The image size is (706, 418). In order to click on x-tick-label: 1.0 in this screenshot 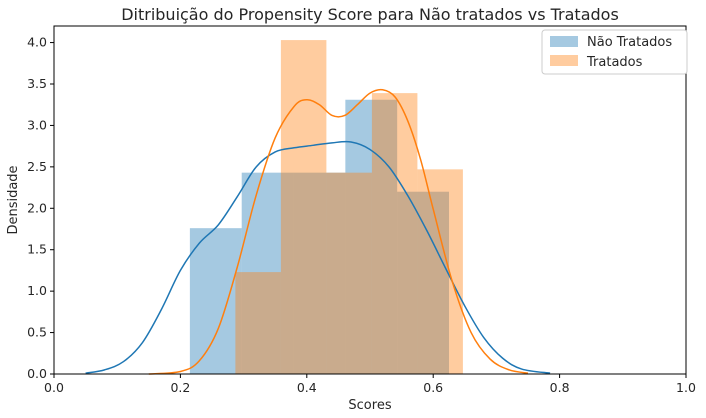, I will do `click(686, 387)`.